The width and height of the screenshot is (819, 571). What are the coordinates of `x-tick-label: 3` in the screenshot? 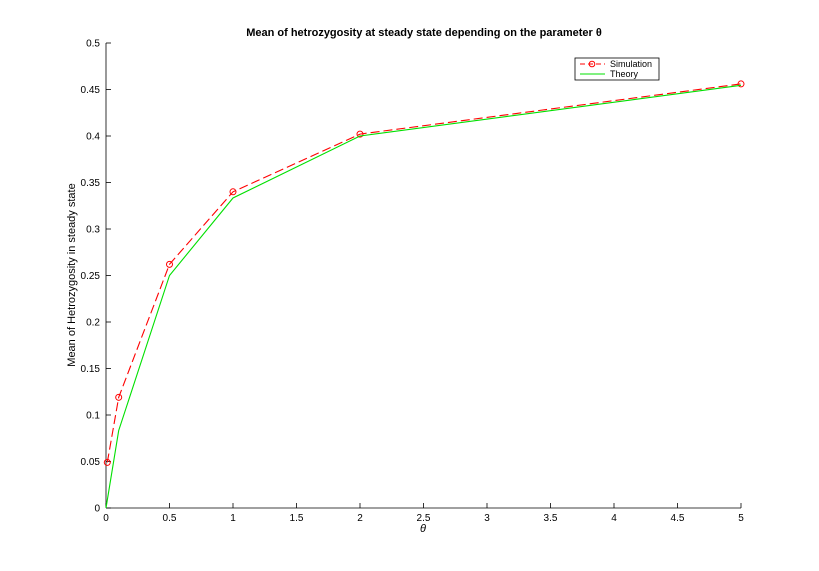 It's located at (487, 518).